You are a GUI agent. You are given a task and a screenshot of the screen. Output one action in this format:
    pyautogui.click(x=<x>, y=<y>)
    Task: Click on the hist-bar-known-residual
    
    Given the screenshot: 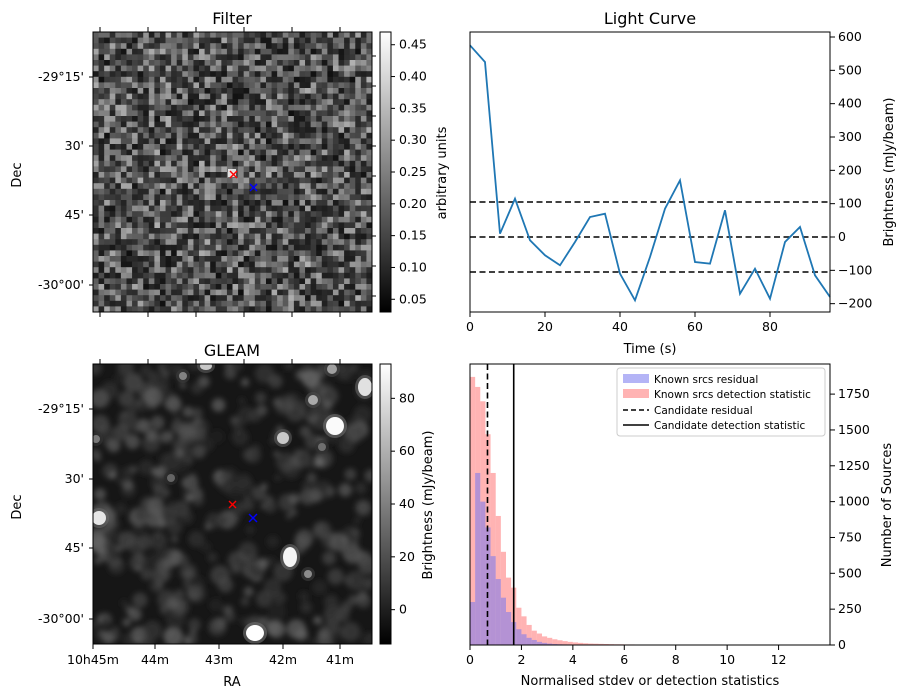 What is the action you would take?
    pyautogui.click(x=545, y=643)
    